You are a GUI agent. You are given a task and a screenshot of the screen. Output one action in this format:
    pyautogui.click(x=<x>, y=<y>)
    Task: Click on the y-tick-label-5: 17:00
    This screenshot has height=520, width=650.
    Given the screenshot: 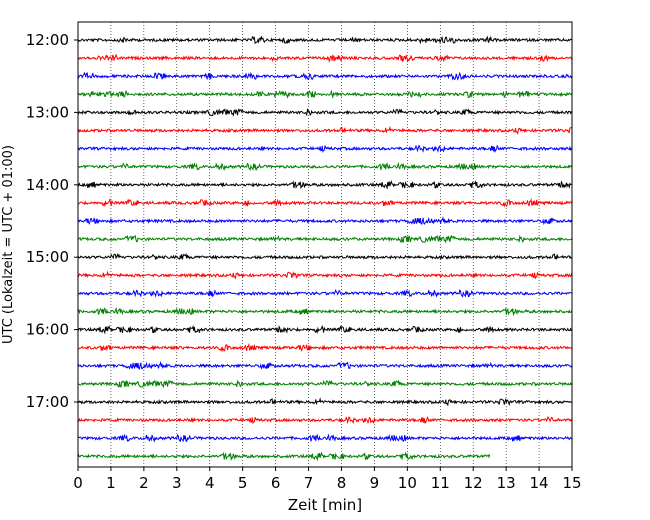 What is the action you would take?
    pyautogui.click(x=47, y=402)
    